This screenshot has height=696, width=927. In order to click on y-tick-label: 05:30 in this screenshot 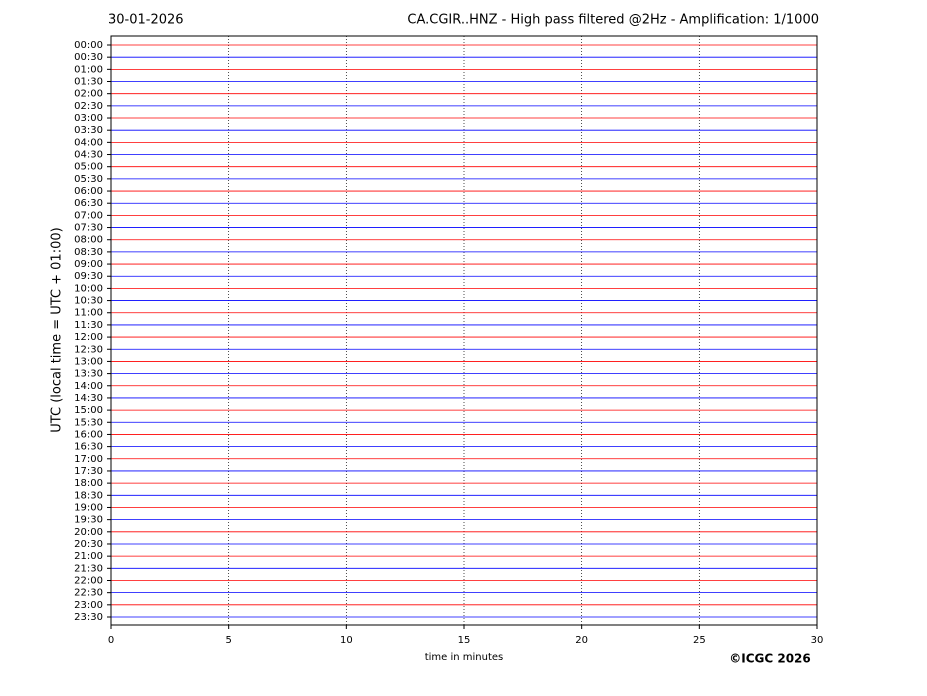, I will do `click(88, 179)`.